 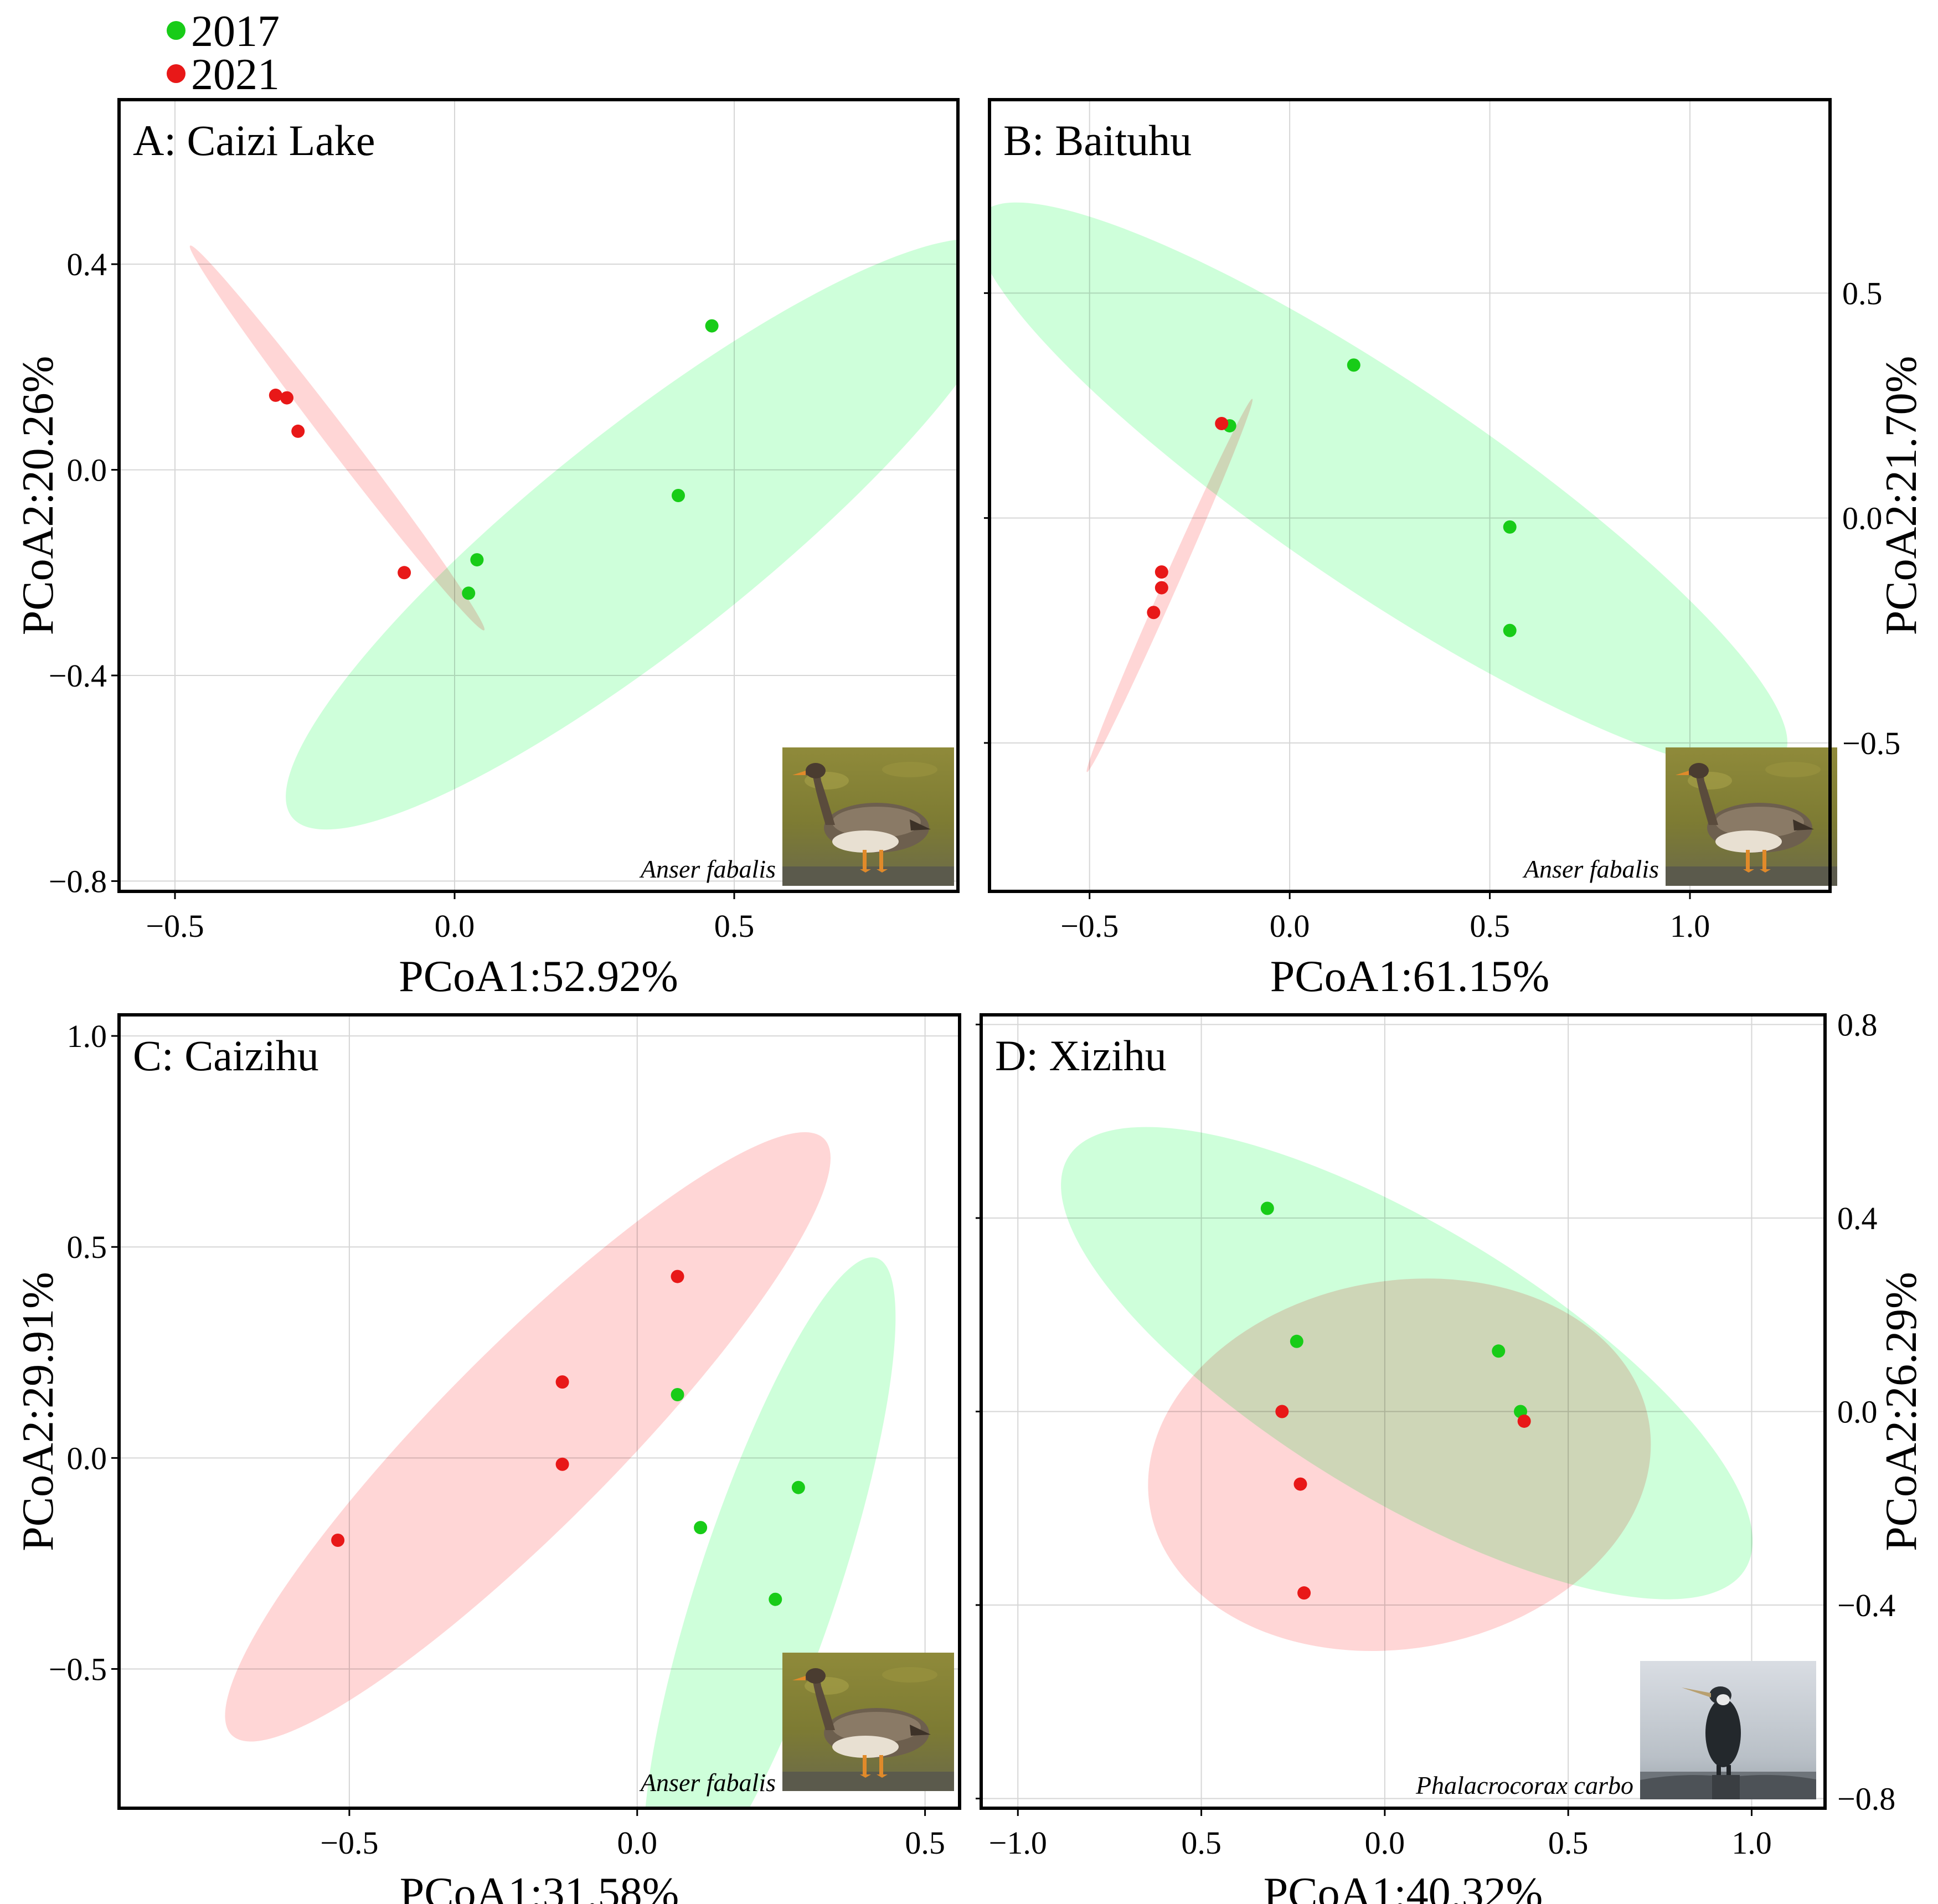 What do you see at coordinates (1524, 1785) in the screenshot?
I see `species-caption: Phalacrocorax carbo` at bounding box center [1524, 1785].